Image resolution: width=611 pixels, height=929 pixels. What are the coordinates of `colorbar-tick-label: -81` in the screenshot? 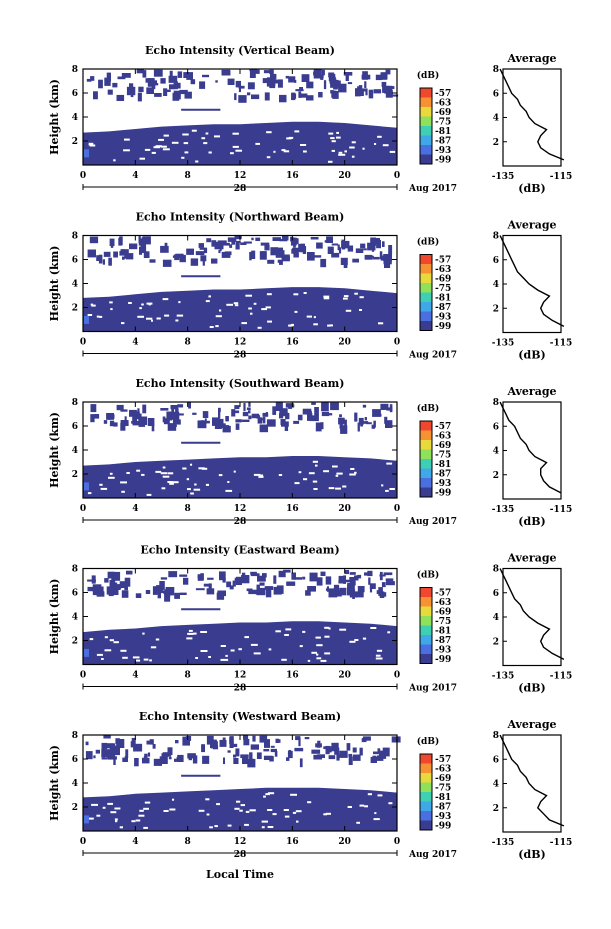 It's located at (443, 132).